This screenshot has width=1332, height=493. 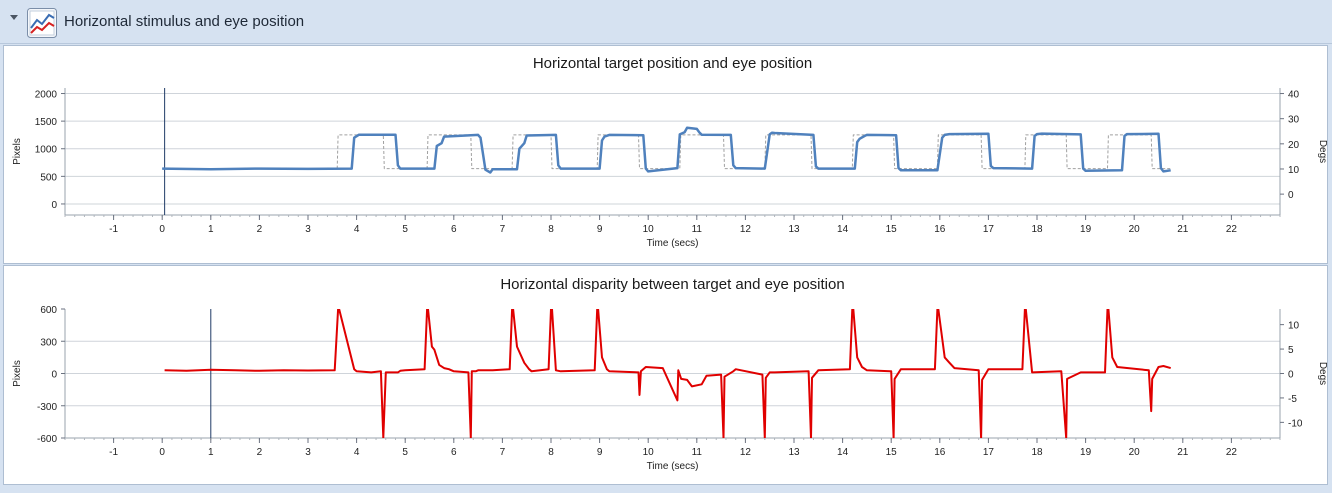 I want to click on y2-tick-label: 20, so click(x=1294, y=145).